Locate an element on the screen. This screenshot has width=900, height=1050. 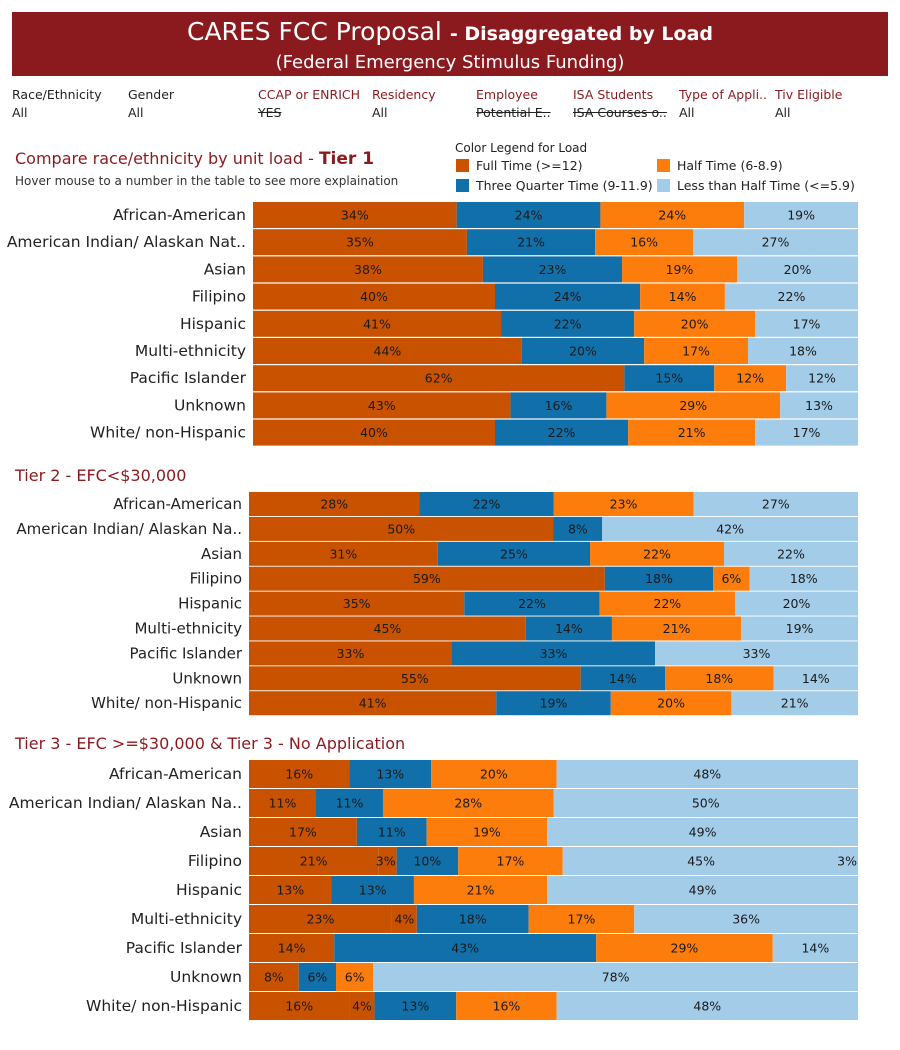
data-label-asian-three-quarter-time-9-11-9: 11% is located at coordinates (392, 832).